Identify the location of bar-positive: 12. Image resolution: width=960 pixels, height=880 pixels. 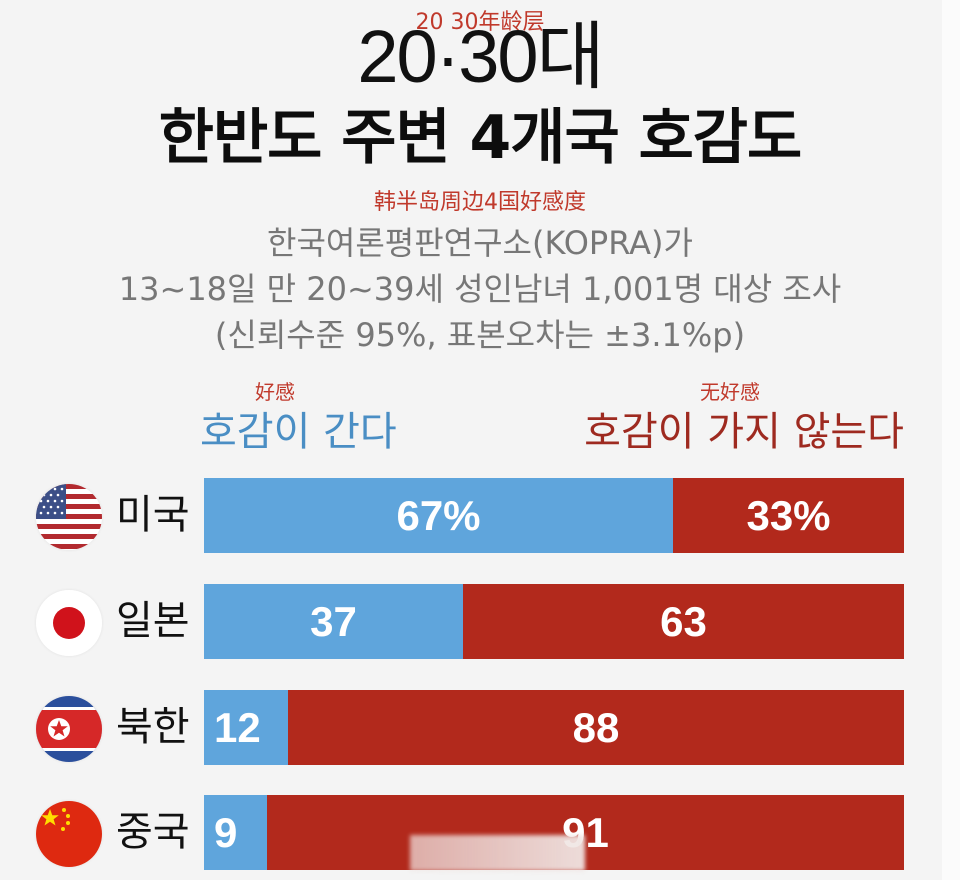
(246, 727).